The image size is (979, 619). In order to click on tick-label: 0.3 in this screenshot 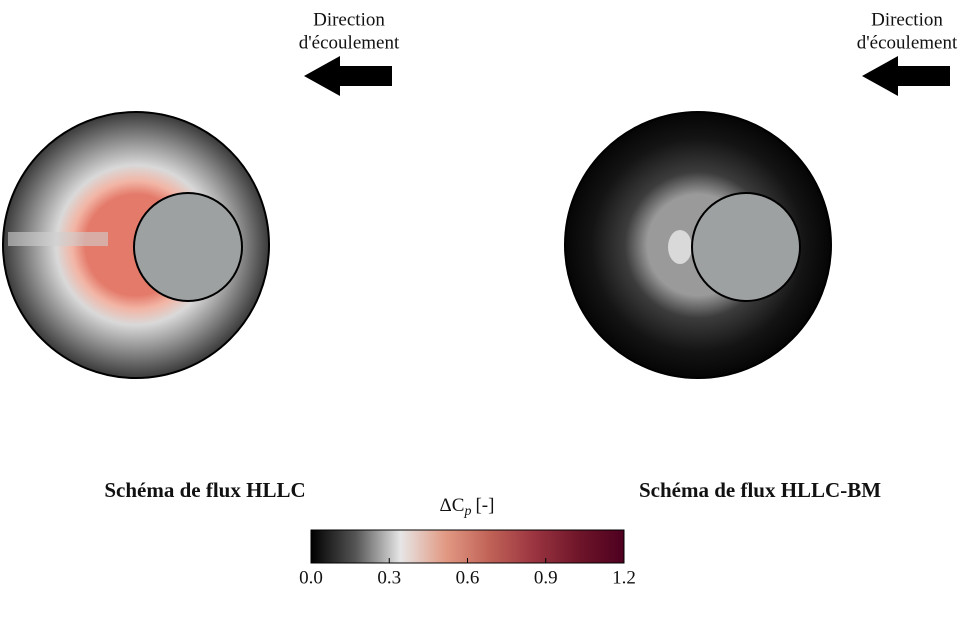, I will do `click(389, 577)`.